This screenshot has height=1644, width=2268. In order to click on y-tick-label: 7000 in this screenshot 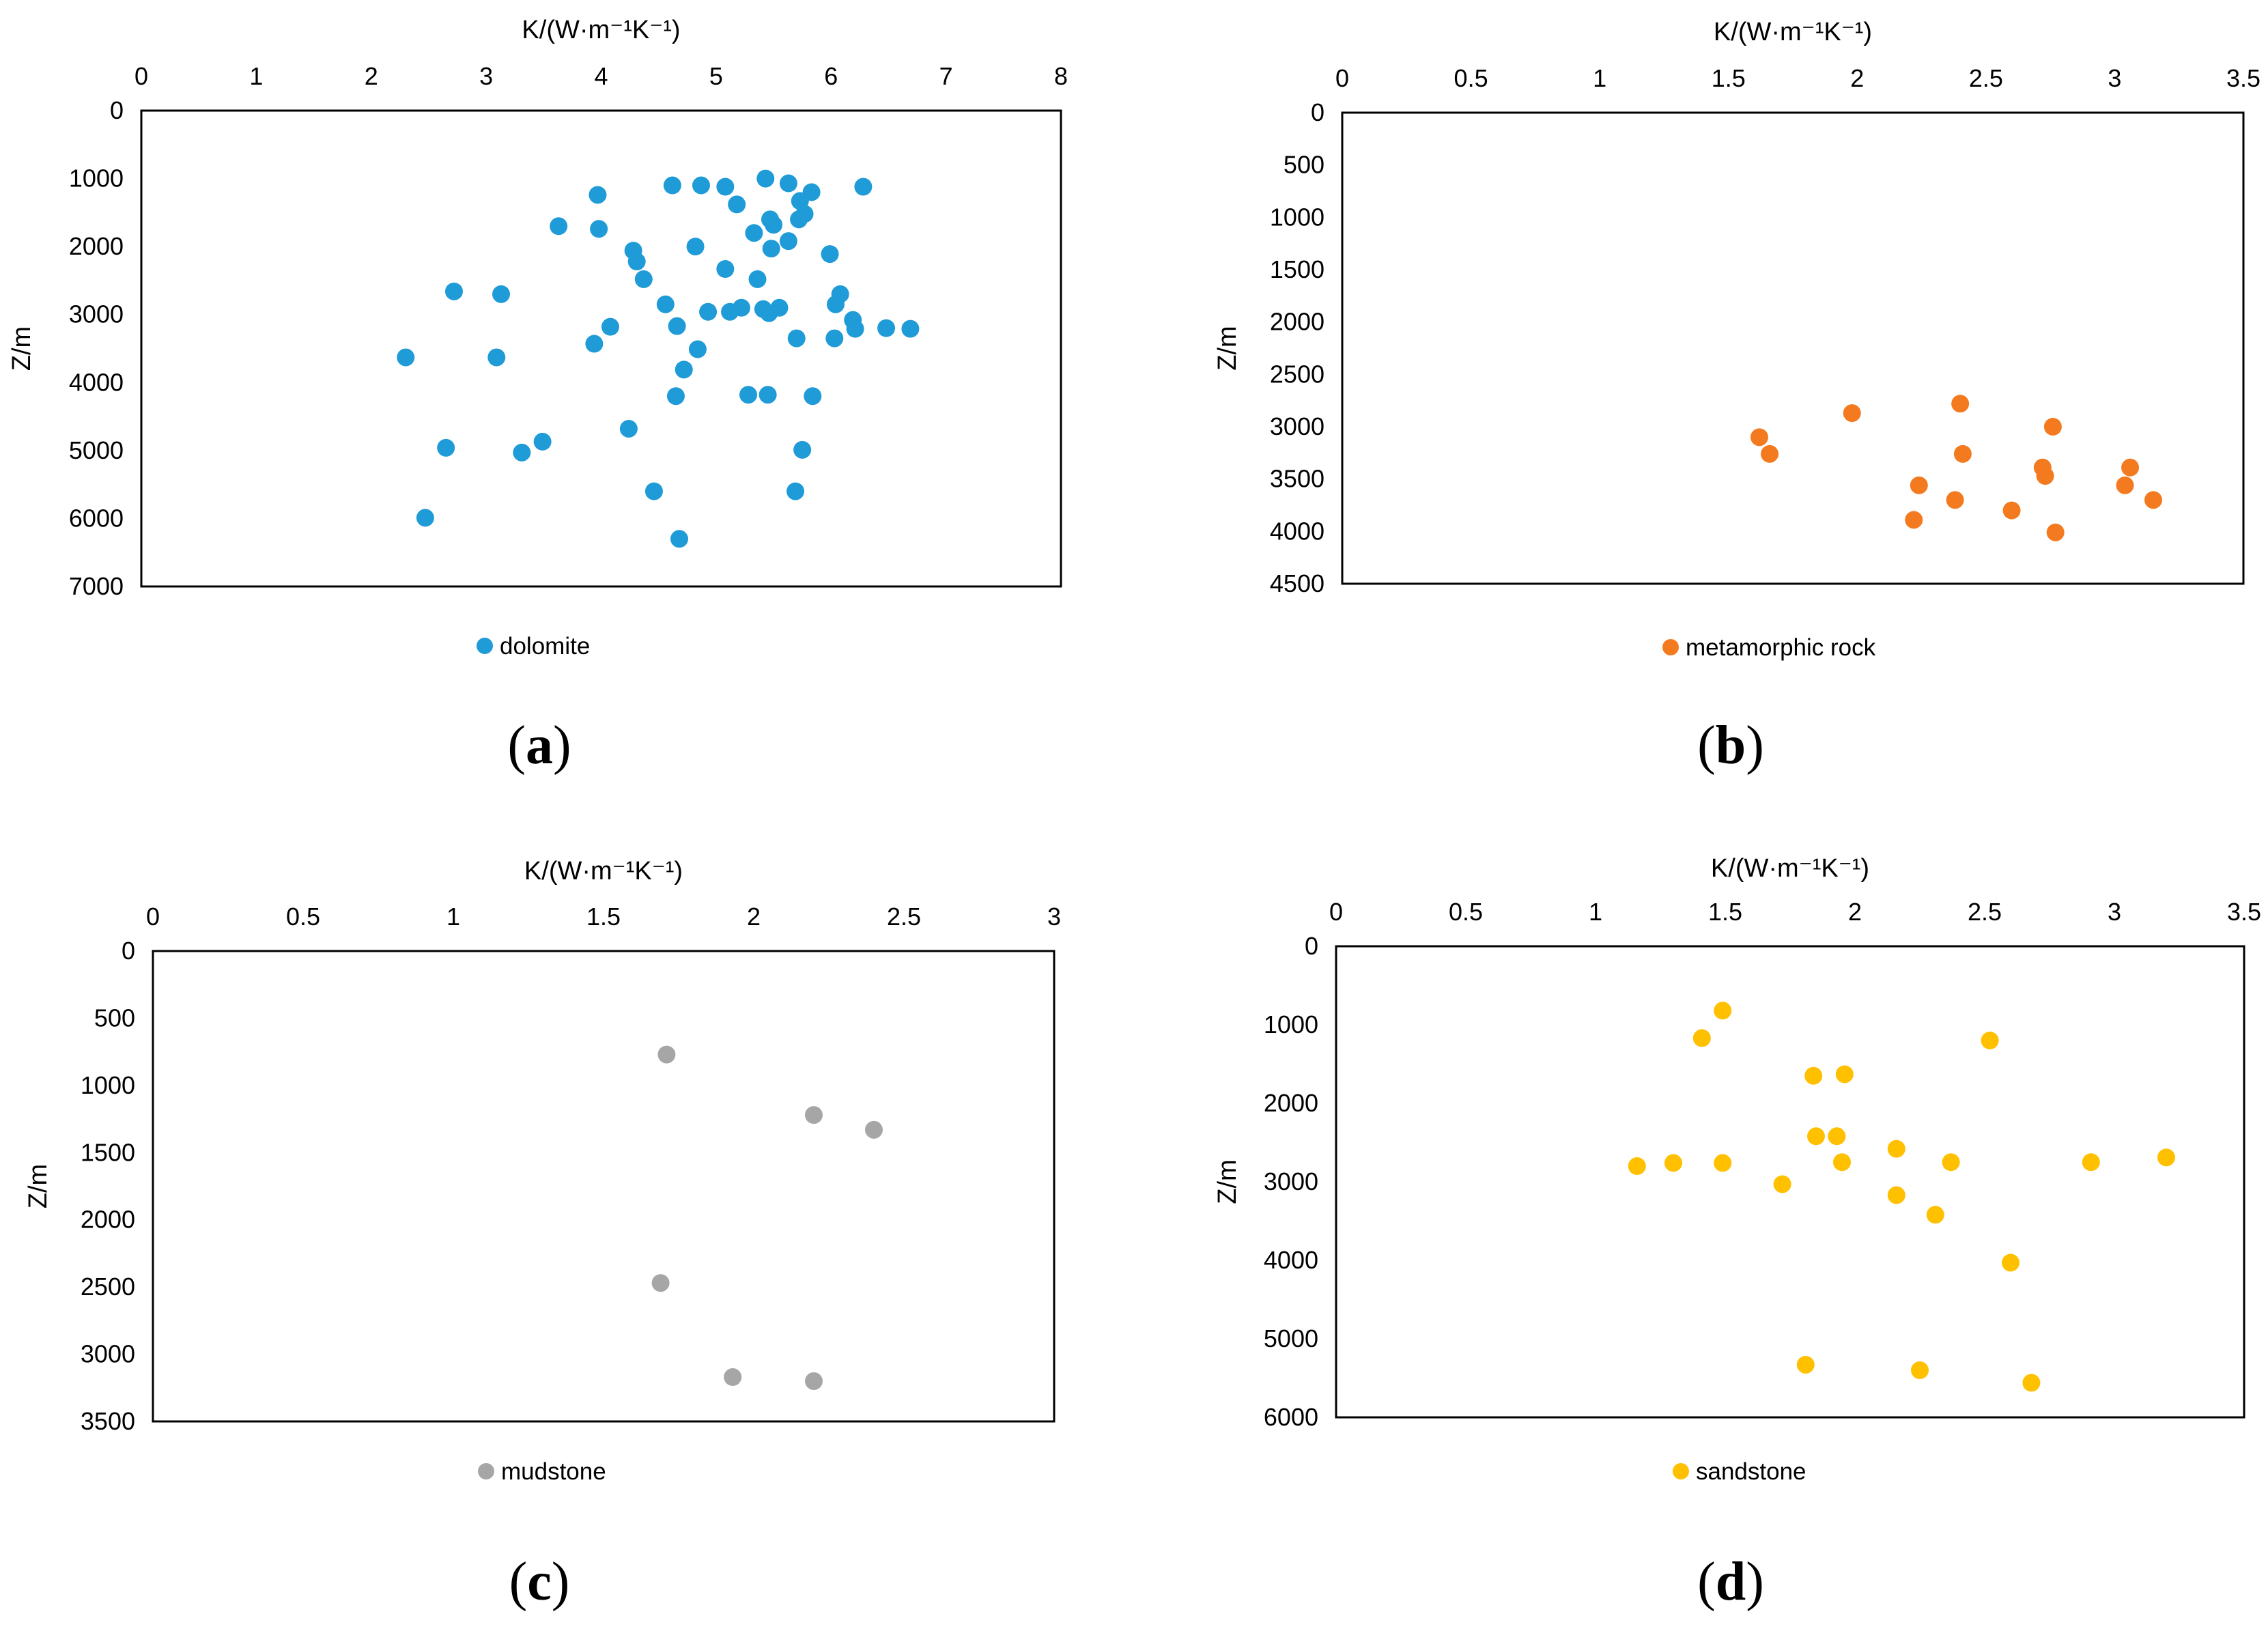, I will do `click(96, 586)`.